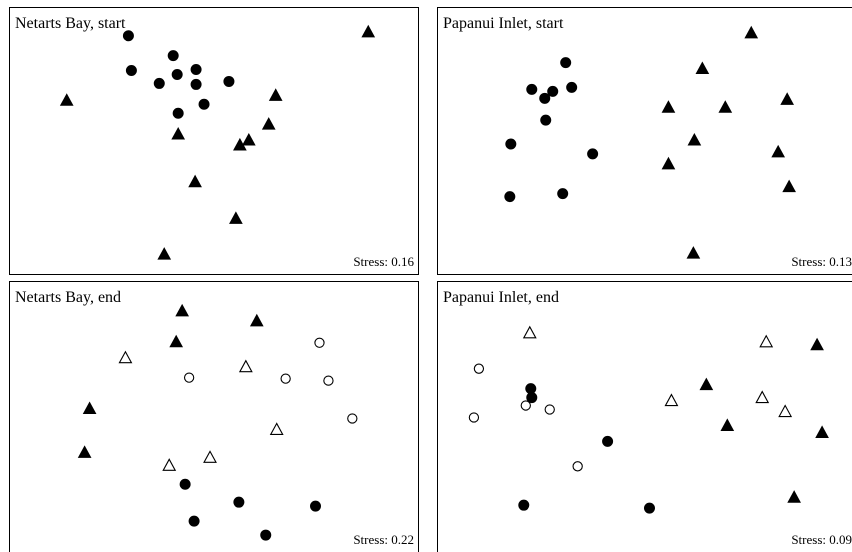  Describe the element at coordinates (501, 297) in the screenshot. I see `panel-title: Papanui Inlet, end` at that location.